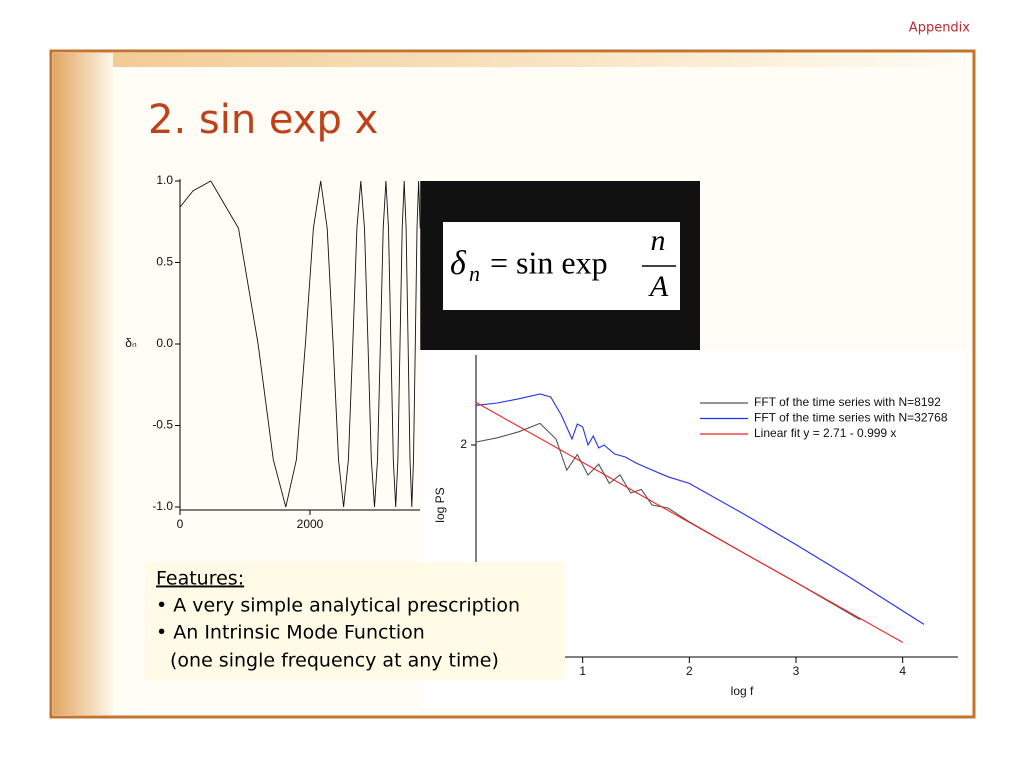 Image resolution: width=1024 pixels, height=768 pixels. What do you see at coordinates (474, 273) in the screenshot?
I see `formula-subscript: n` at bounding box center [474, 273].